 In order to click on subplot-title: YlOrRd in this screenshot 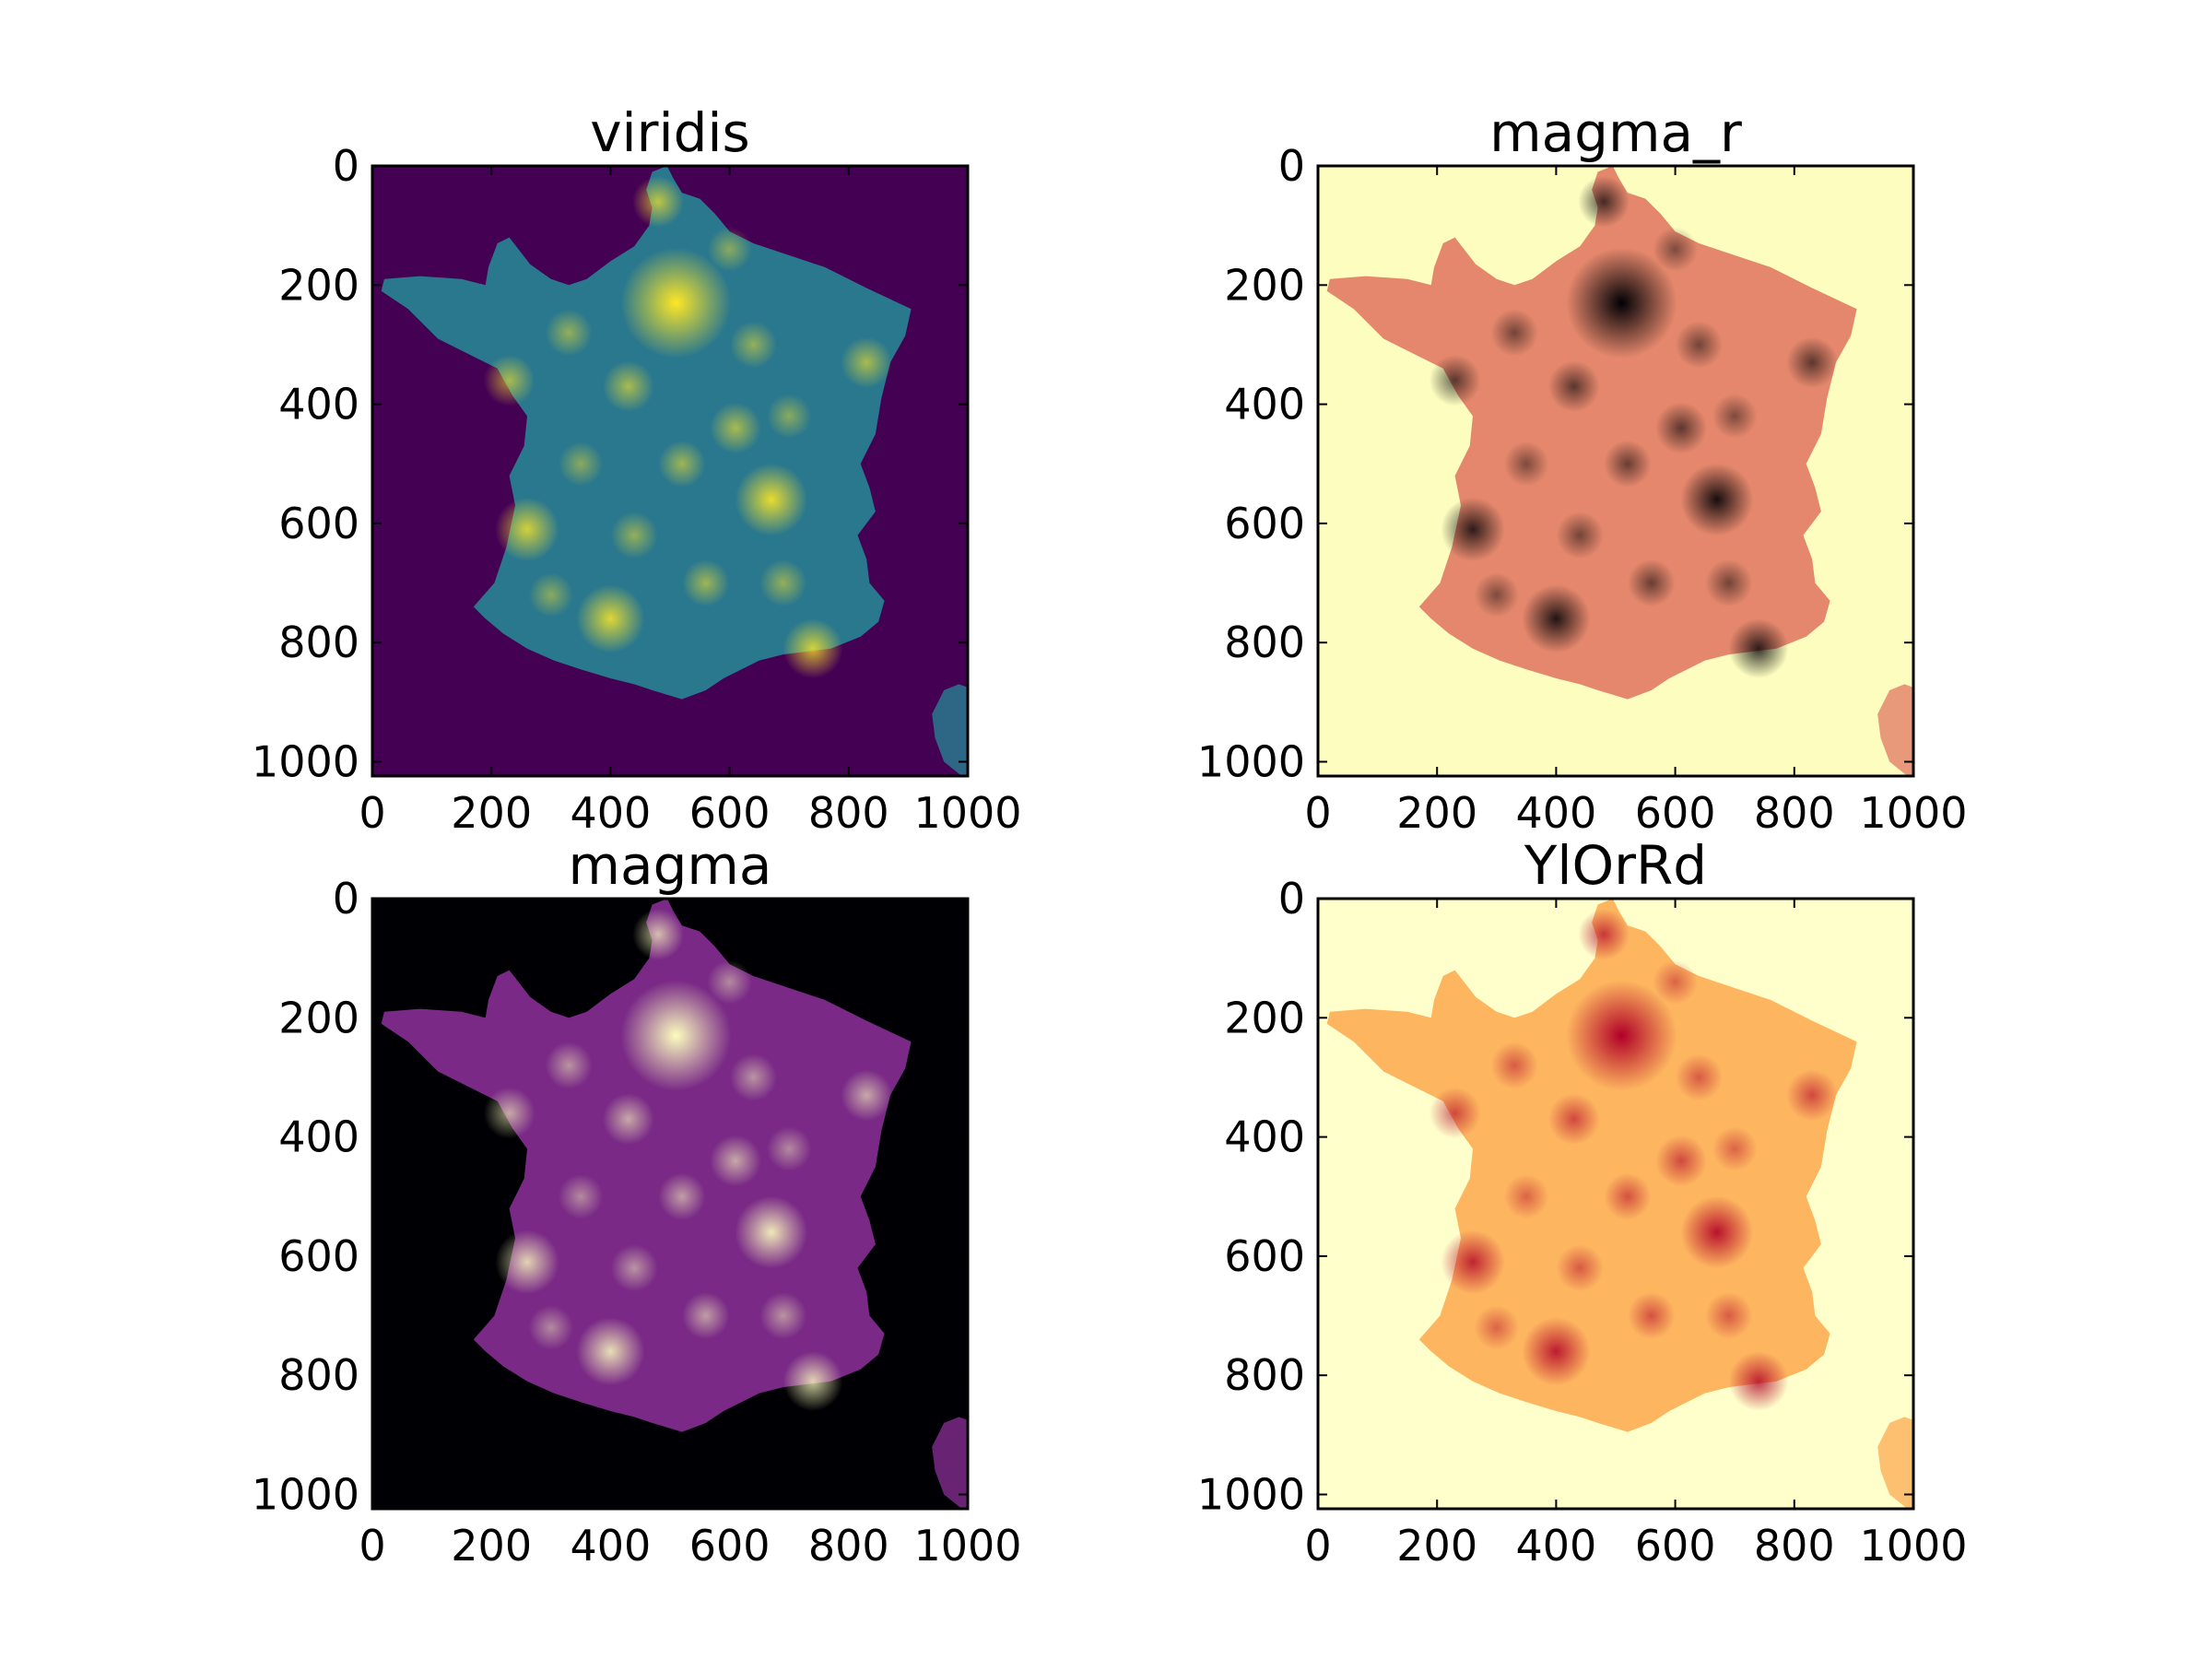, I will do `click(1615, 865)`.